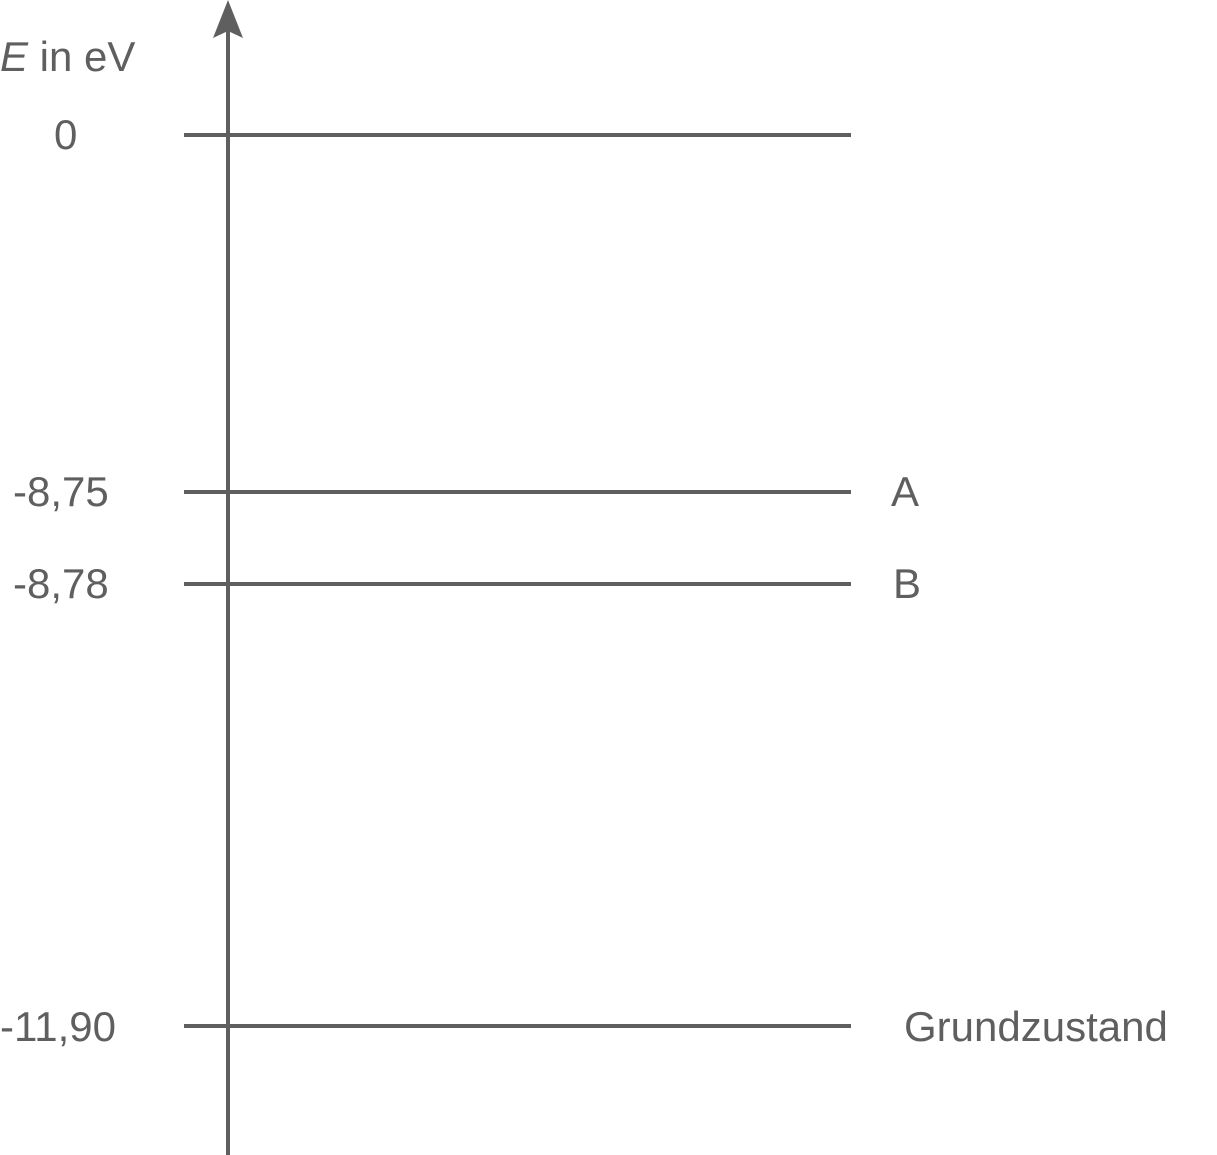 This screenshot has width=1217, height=1155. Describe the element at coordinates (1036, 1026) in the screenshot. I see `level-name-ground: Grundzustand` at that location.